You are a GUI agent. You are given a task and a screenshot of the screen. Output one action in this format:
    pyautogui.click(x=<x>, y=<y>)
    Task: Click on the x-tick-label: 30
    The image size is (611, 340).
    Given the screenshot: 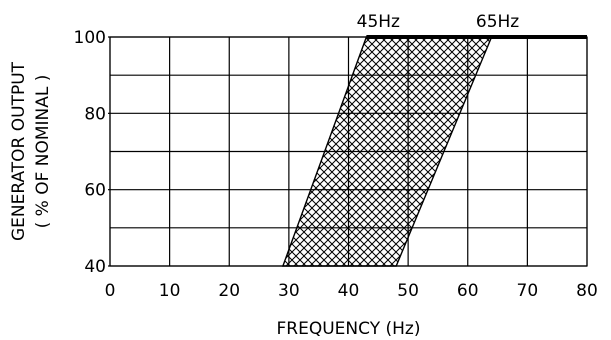 What is the action you would take?
    pyautogui.click(x=289, y=291)
    